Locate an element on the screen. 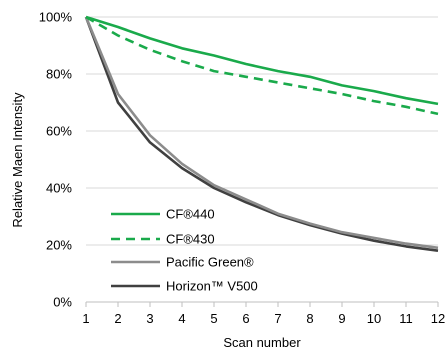  legend-entry-label: Horizon™ V500 is located at coordinates (212, 286).